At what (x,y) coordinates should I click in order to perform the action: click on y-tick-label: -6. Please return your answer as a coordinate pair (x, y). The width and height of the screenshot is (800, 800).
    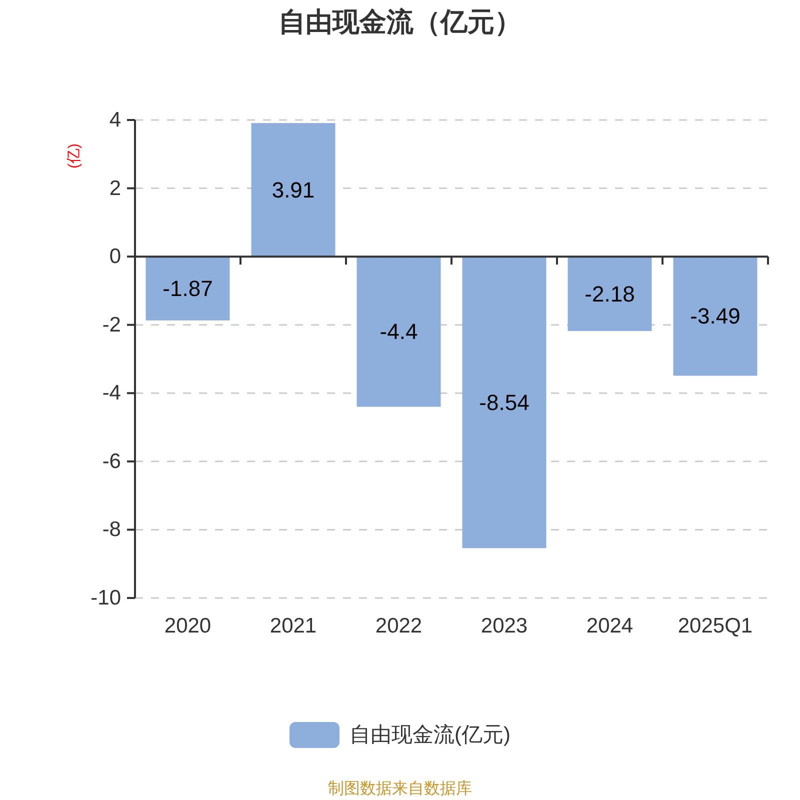
    Looking at the image, I should click on (111, 461).